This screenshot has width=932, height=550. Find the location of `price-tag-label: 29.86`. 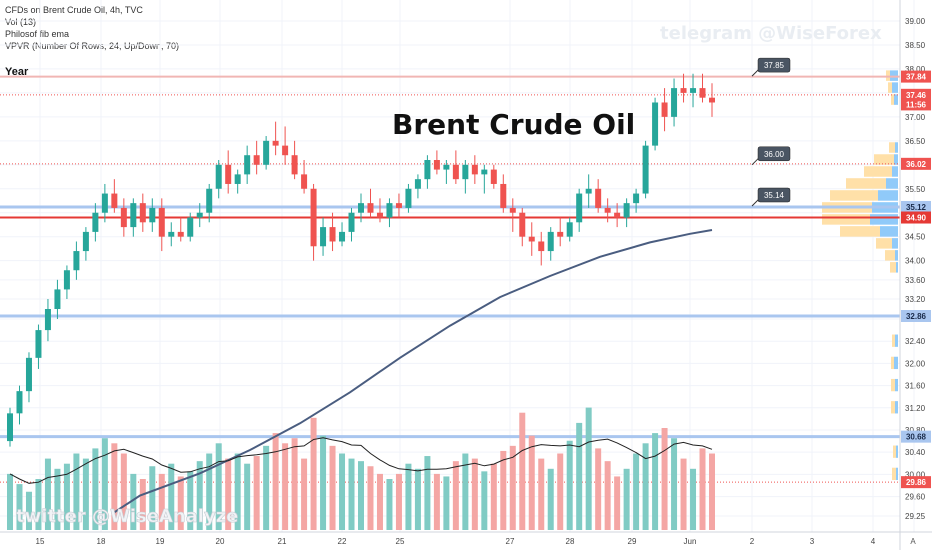

price-tag-label: 29.86 is located at coordinates (916, 482).